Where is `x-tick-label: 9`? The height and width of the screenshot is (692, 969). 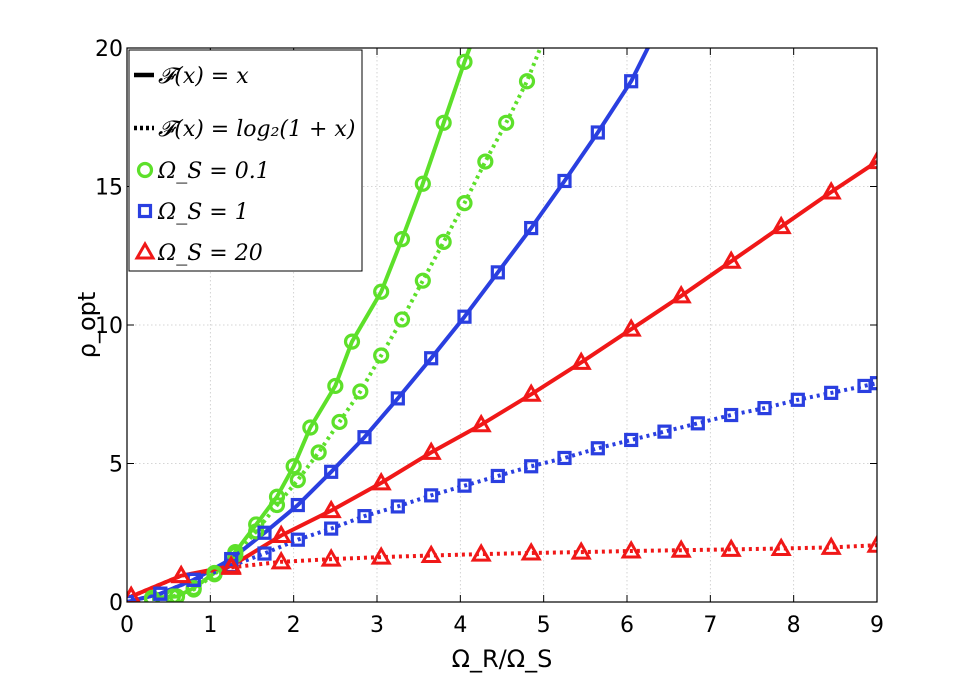
x-tick-label: 9 is located at coordinates (877, 625).